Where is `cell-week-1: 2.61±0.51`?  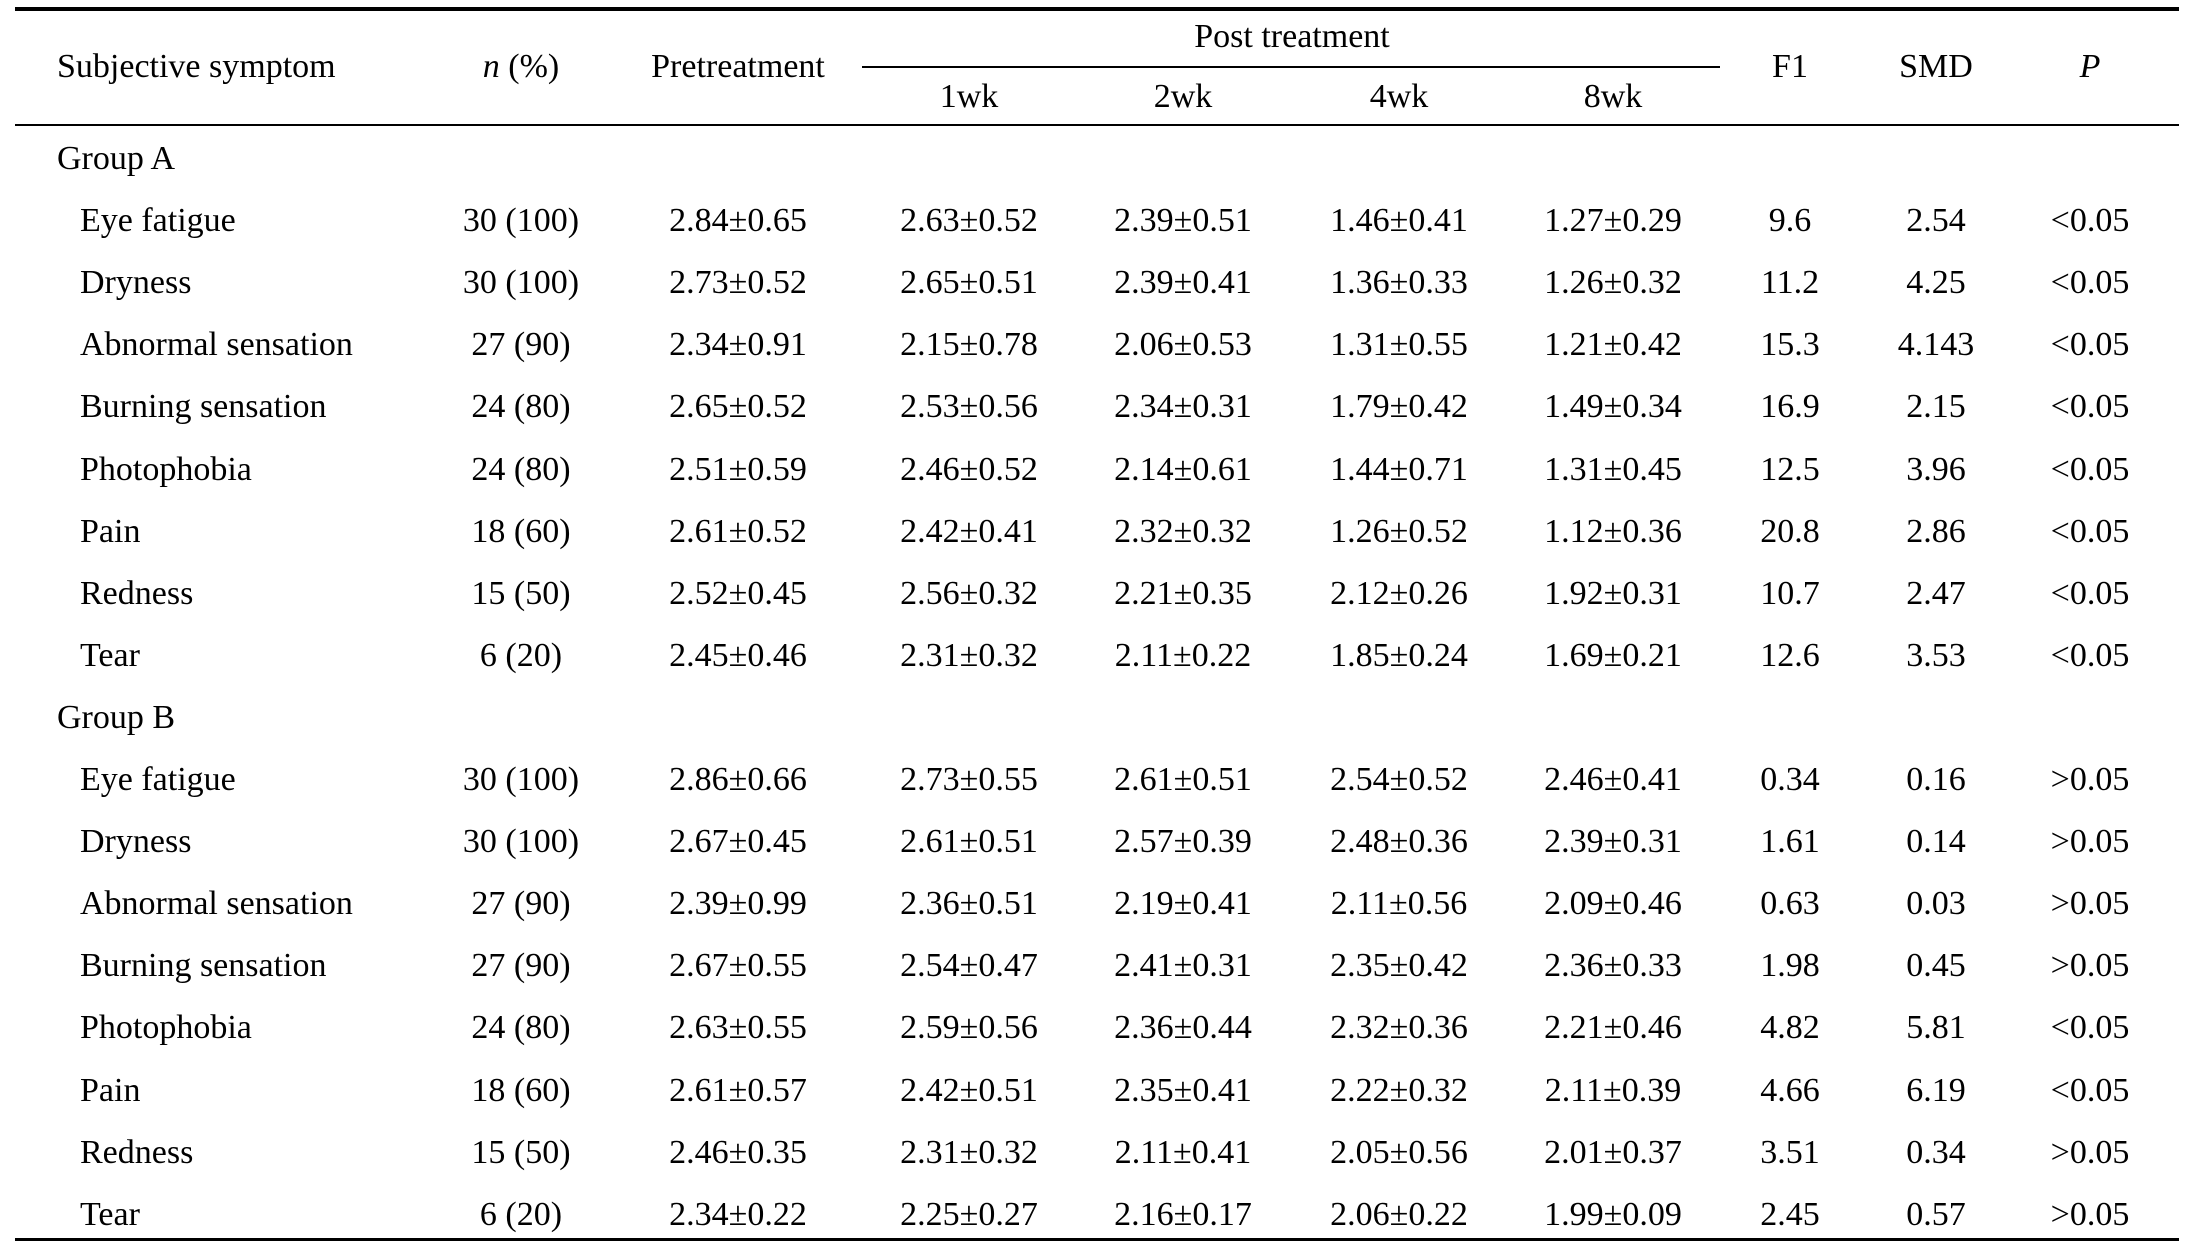
cell-week-1: 2.61±0.51 is located at coordinates (969, 841).